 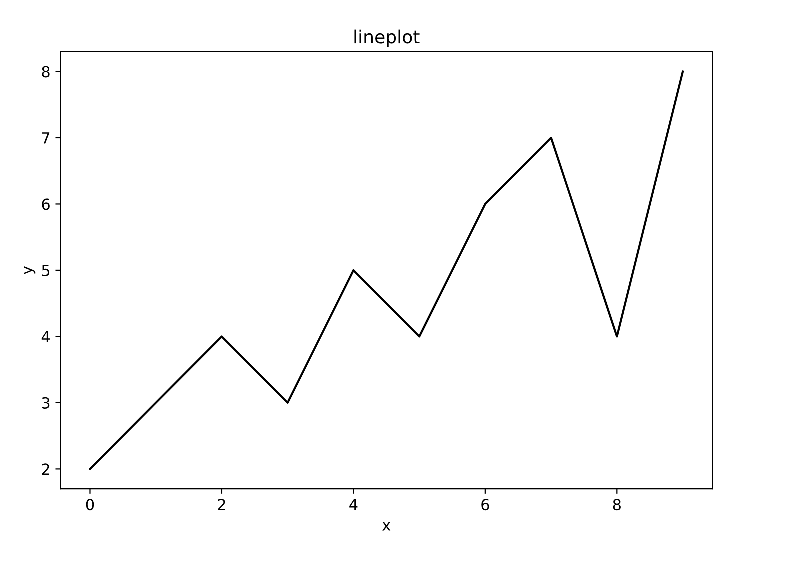 I want to click on y-tick-label: 8, so click(x=46, y=72).